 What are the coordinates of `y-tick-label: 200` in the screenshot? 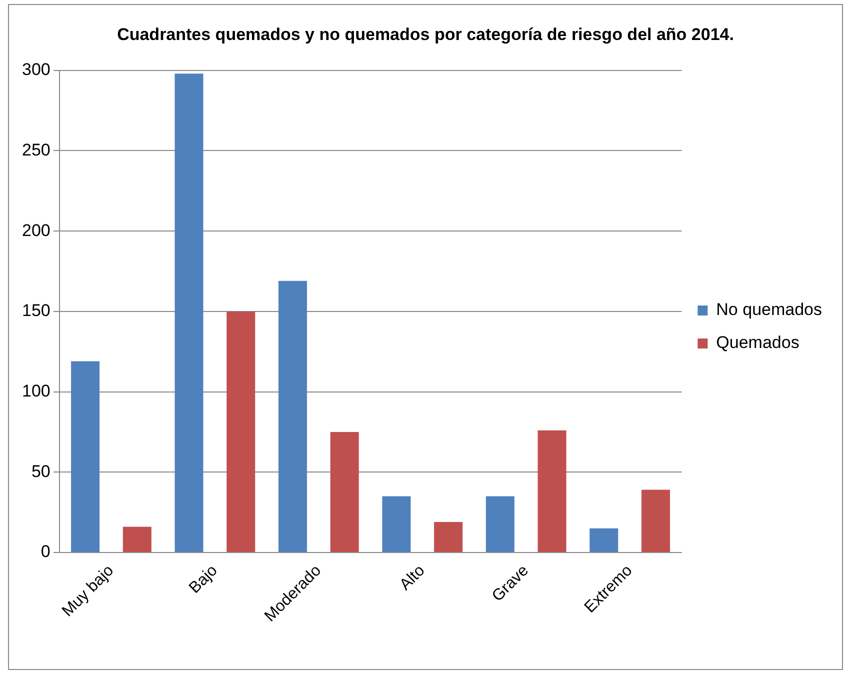 It's located at (36, 230).